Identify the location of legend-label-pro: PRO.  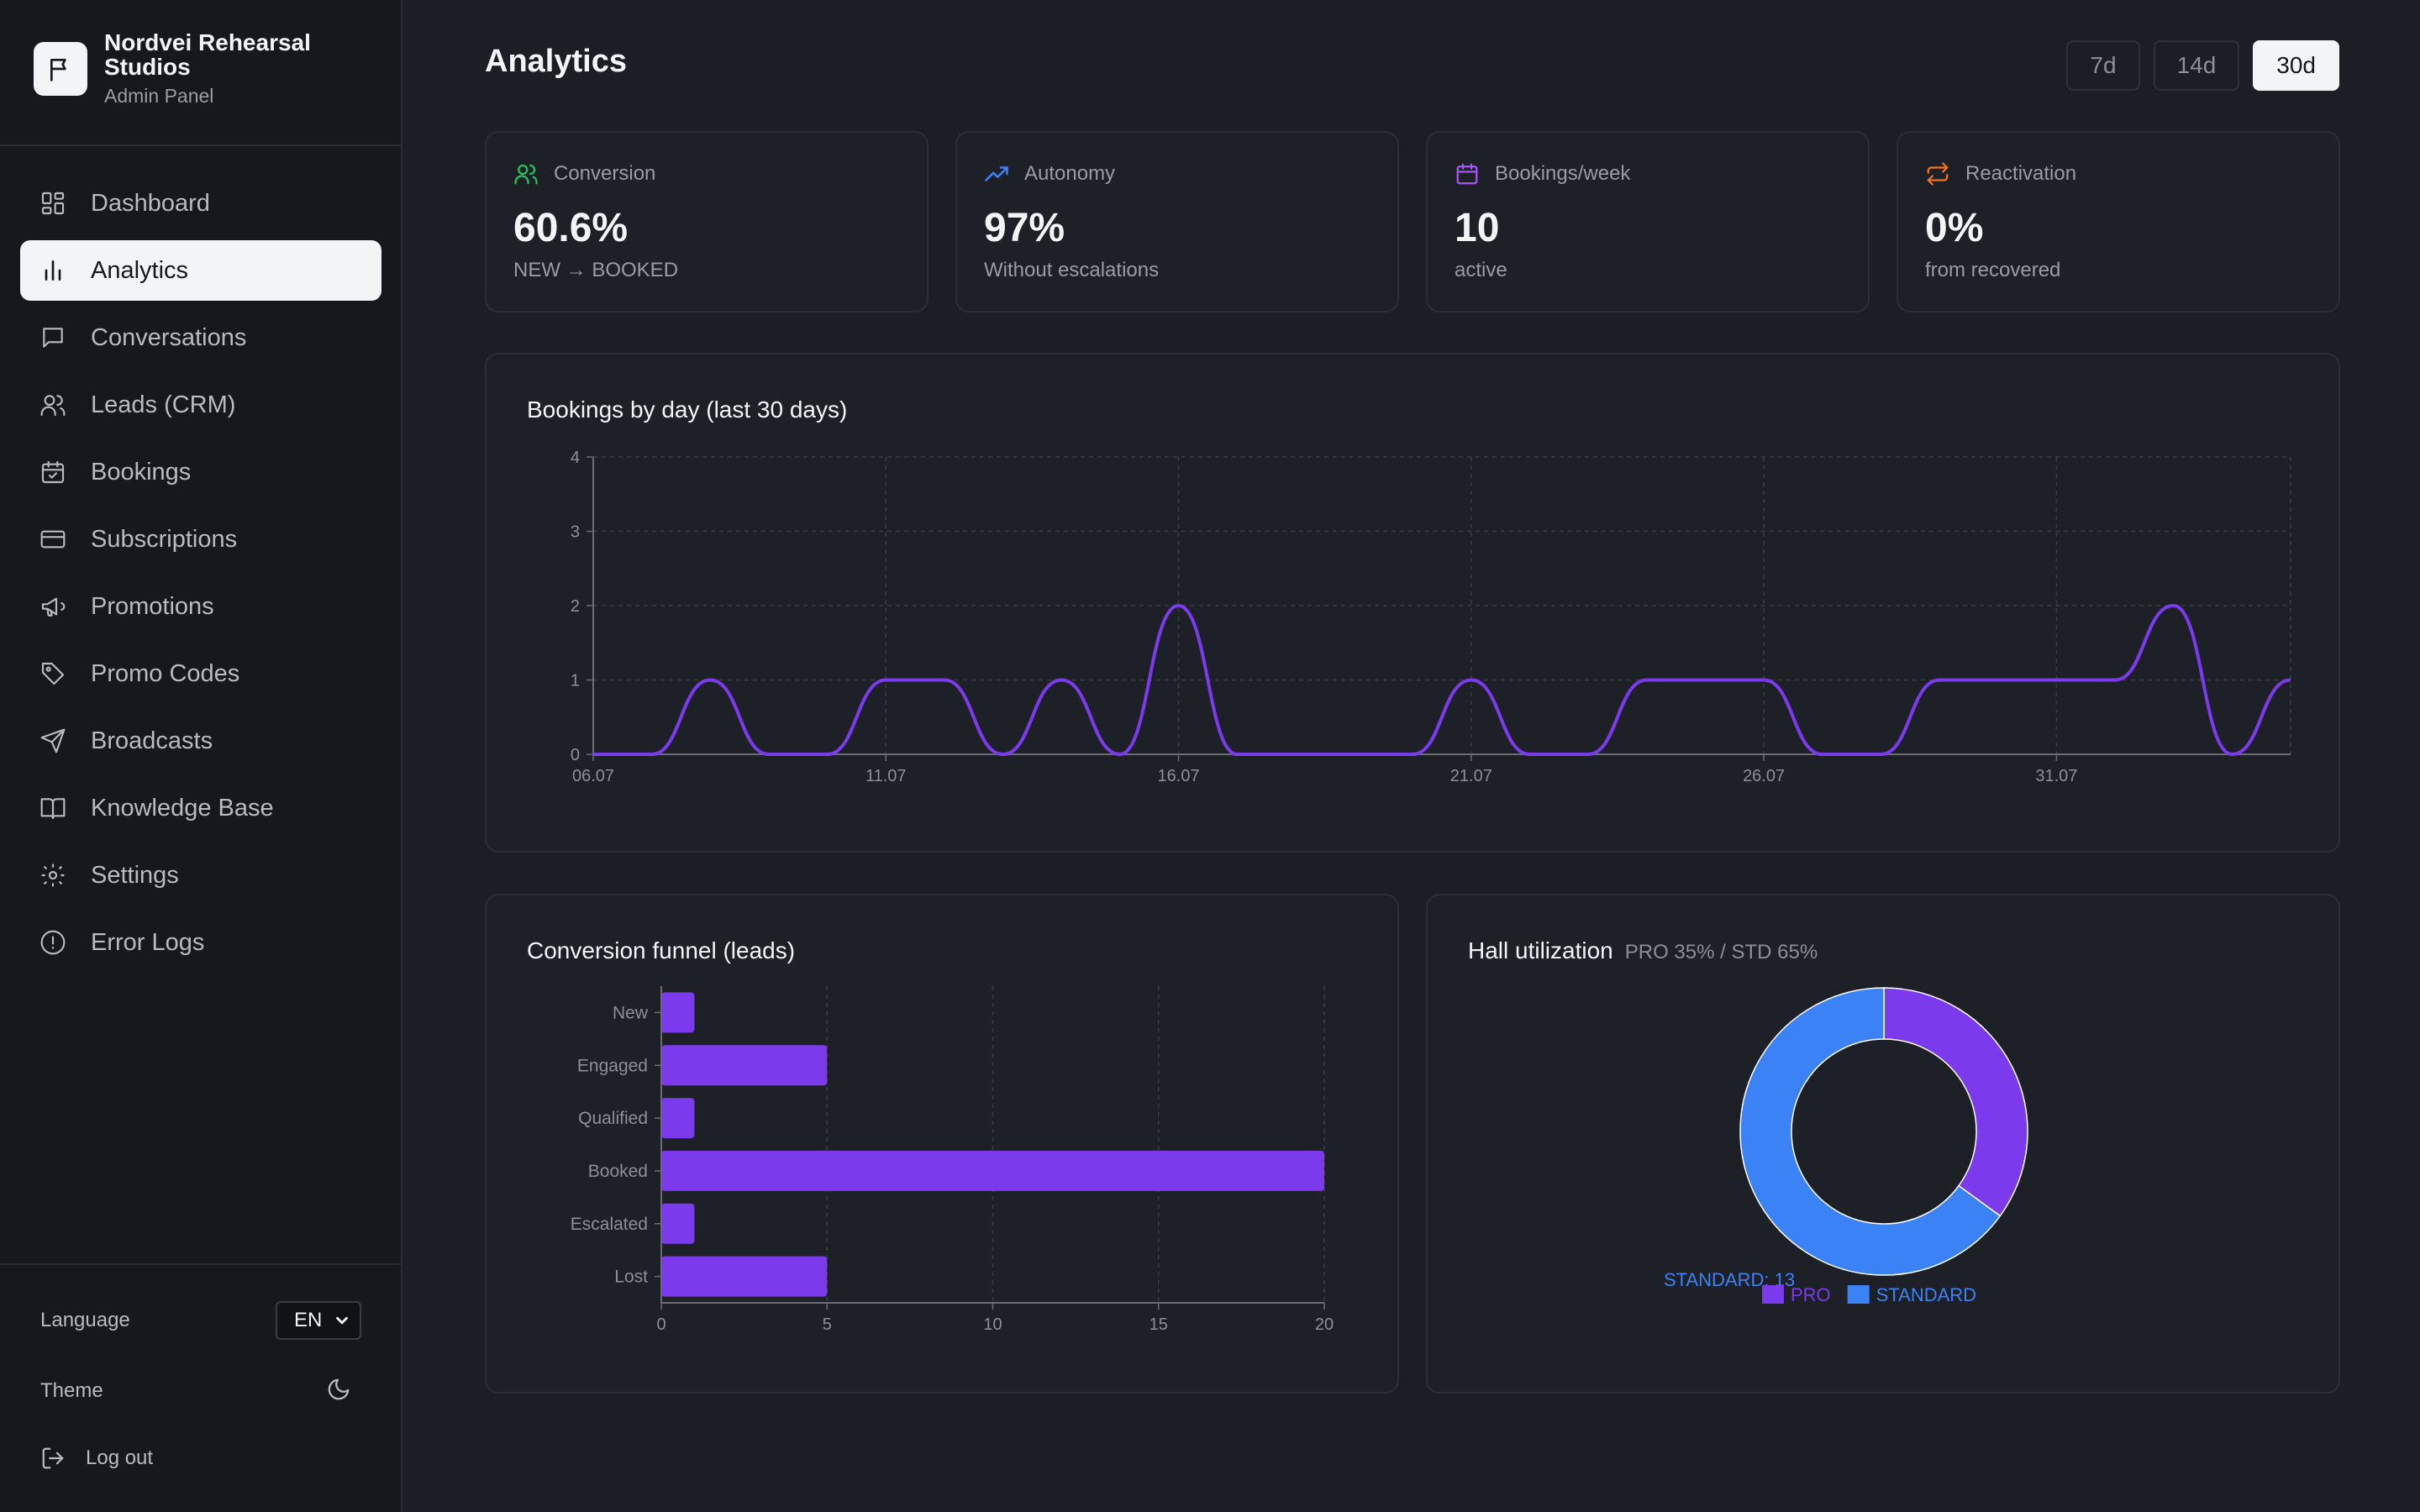
(1811, 1294).